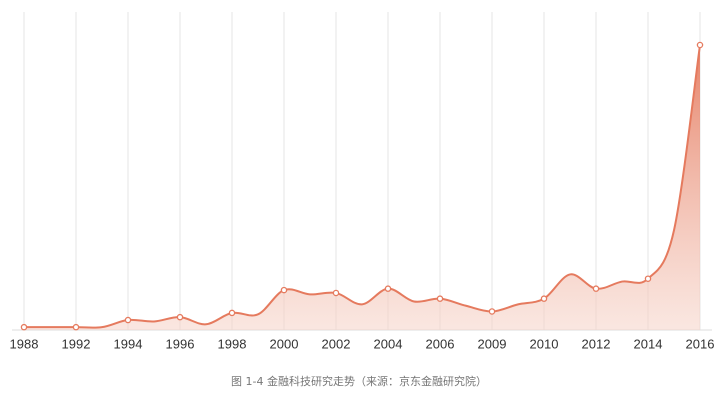 Image resolution: width=718 pixels, height=401 pixels. Describe the element at coordinates (336, 343) in the screenshot. I see `x-tick-label: 2002` at that location.